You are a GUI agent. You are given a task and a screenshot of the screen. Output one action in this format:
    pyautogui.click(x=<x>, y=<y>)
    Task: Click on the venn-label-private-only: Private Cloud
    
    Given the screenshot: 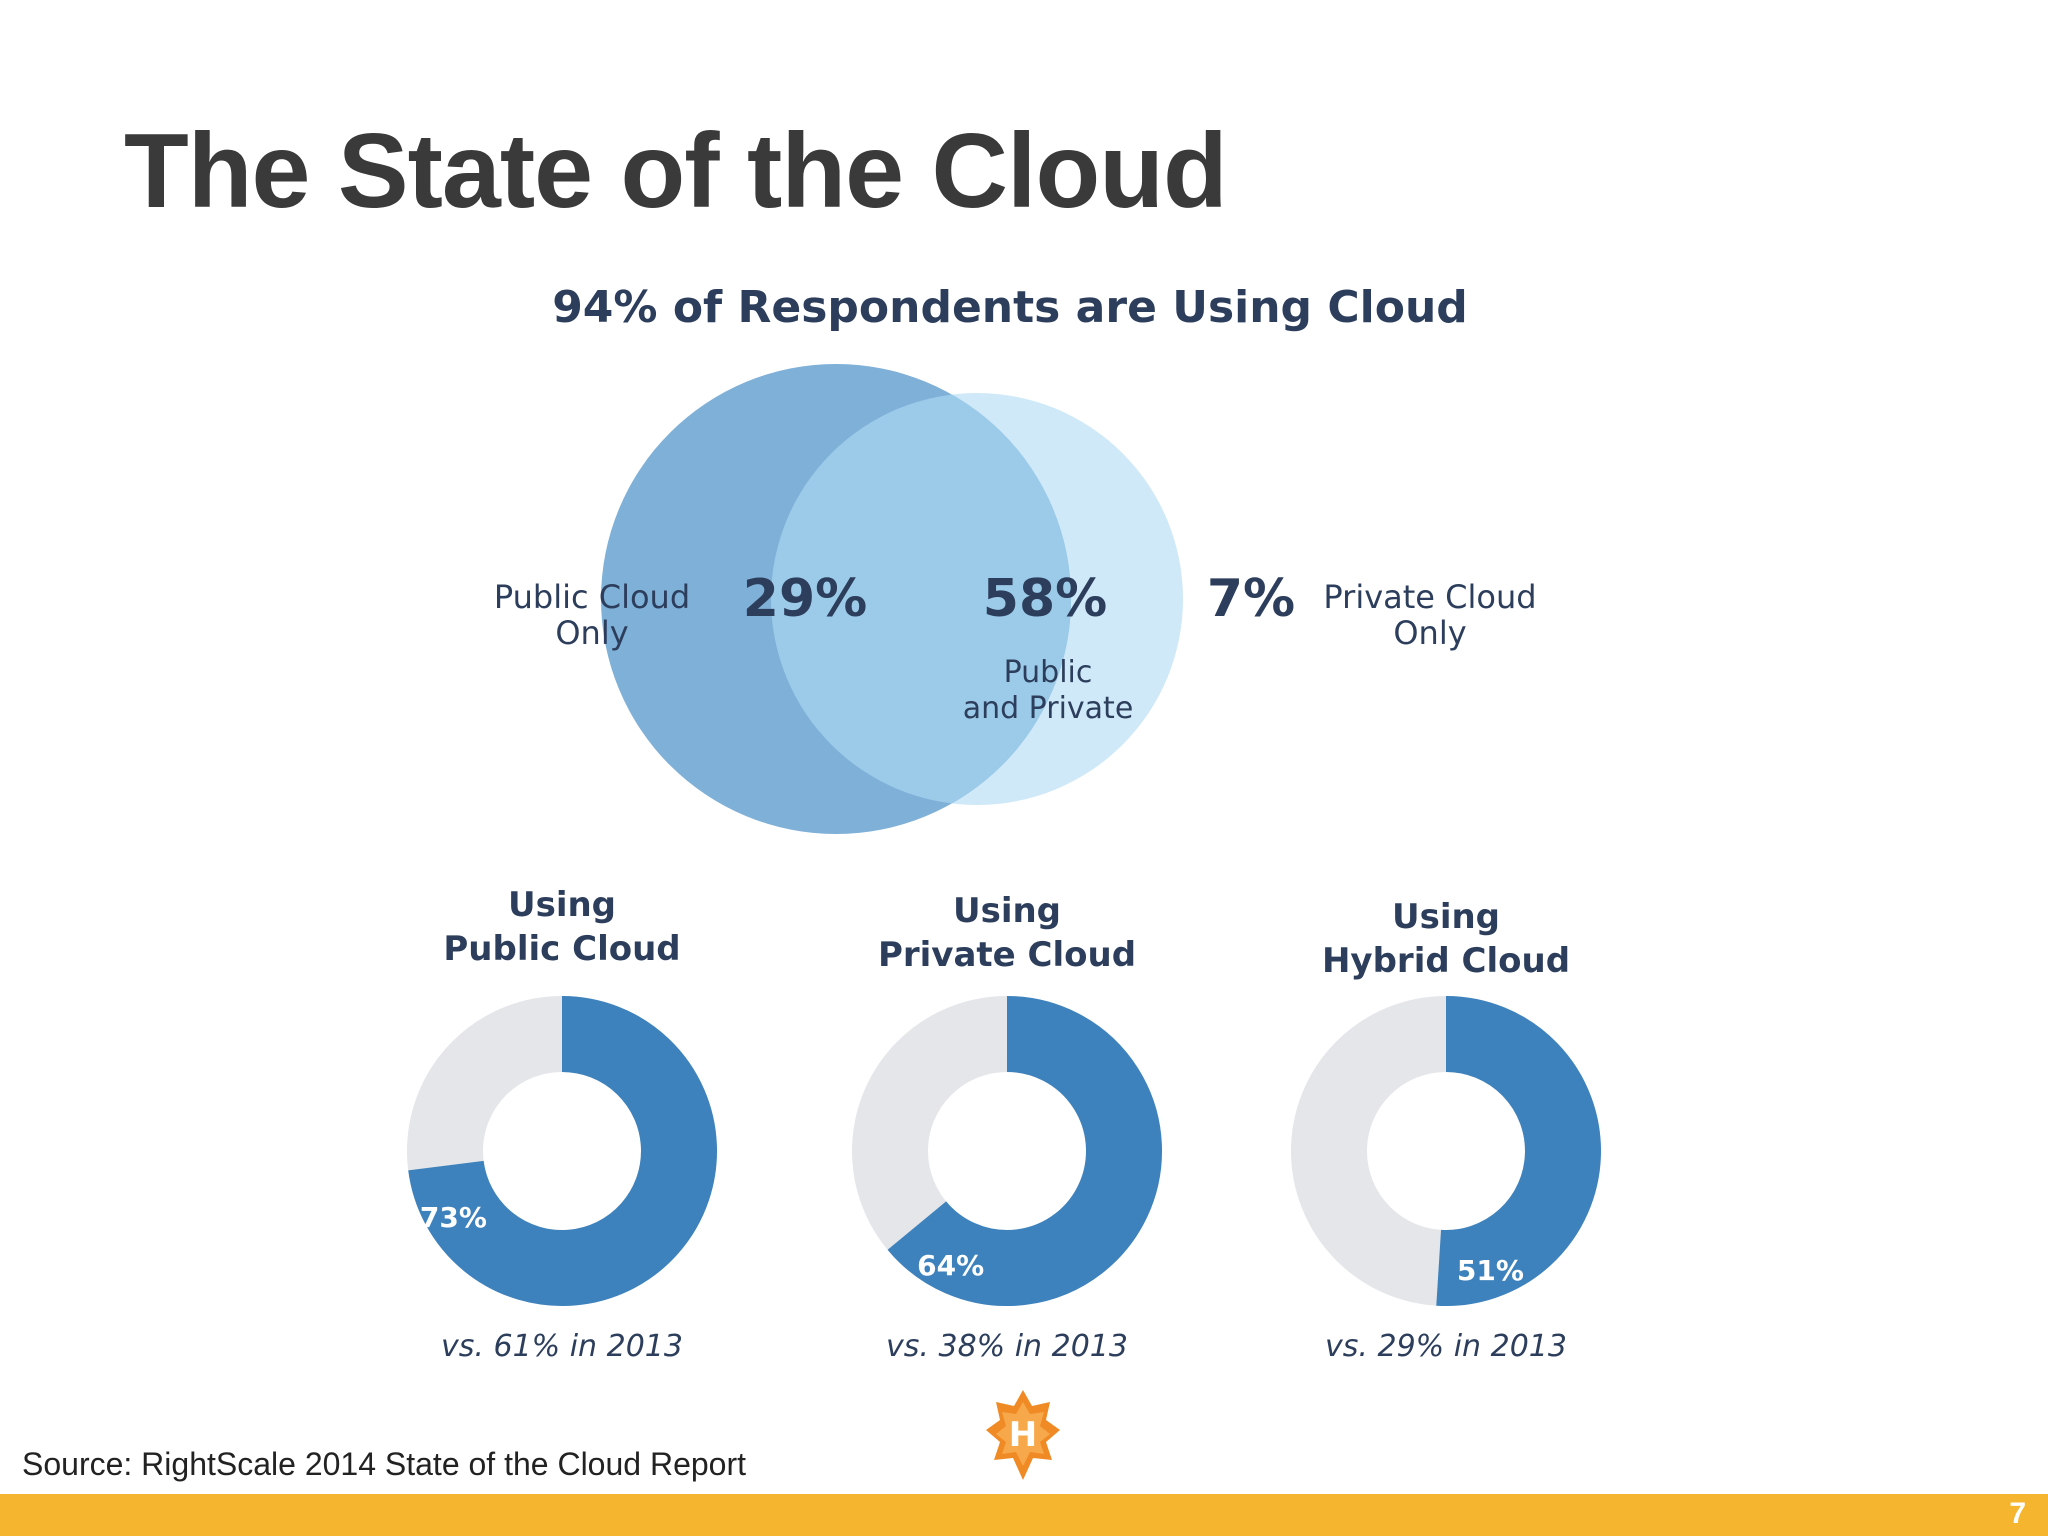 What is the action you would take?
    pyautogui.click(x=1429, y=597)
    